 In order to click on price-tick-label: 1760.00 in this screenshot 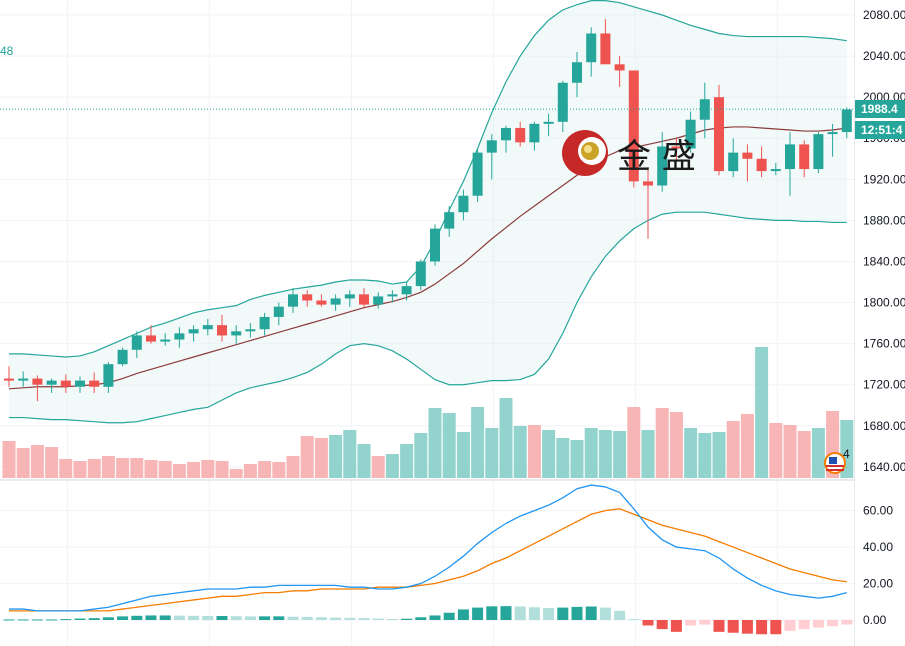, I will do `click(884, 344)`.